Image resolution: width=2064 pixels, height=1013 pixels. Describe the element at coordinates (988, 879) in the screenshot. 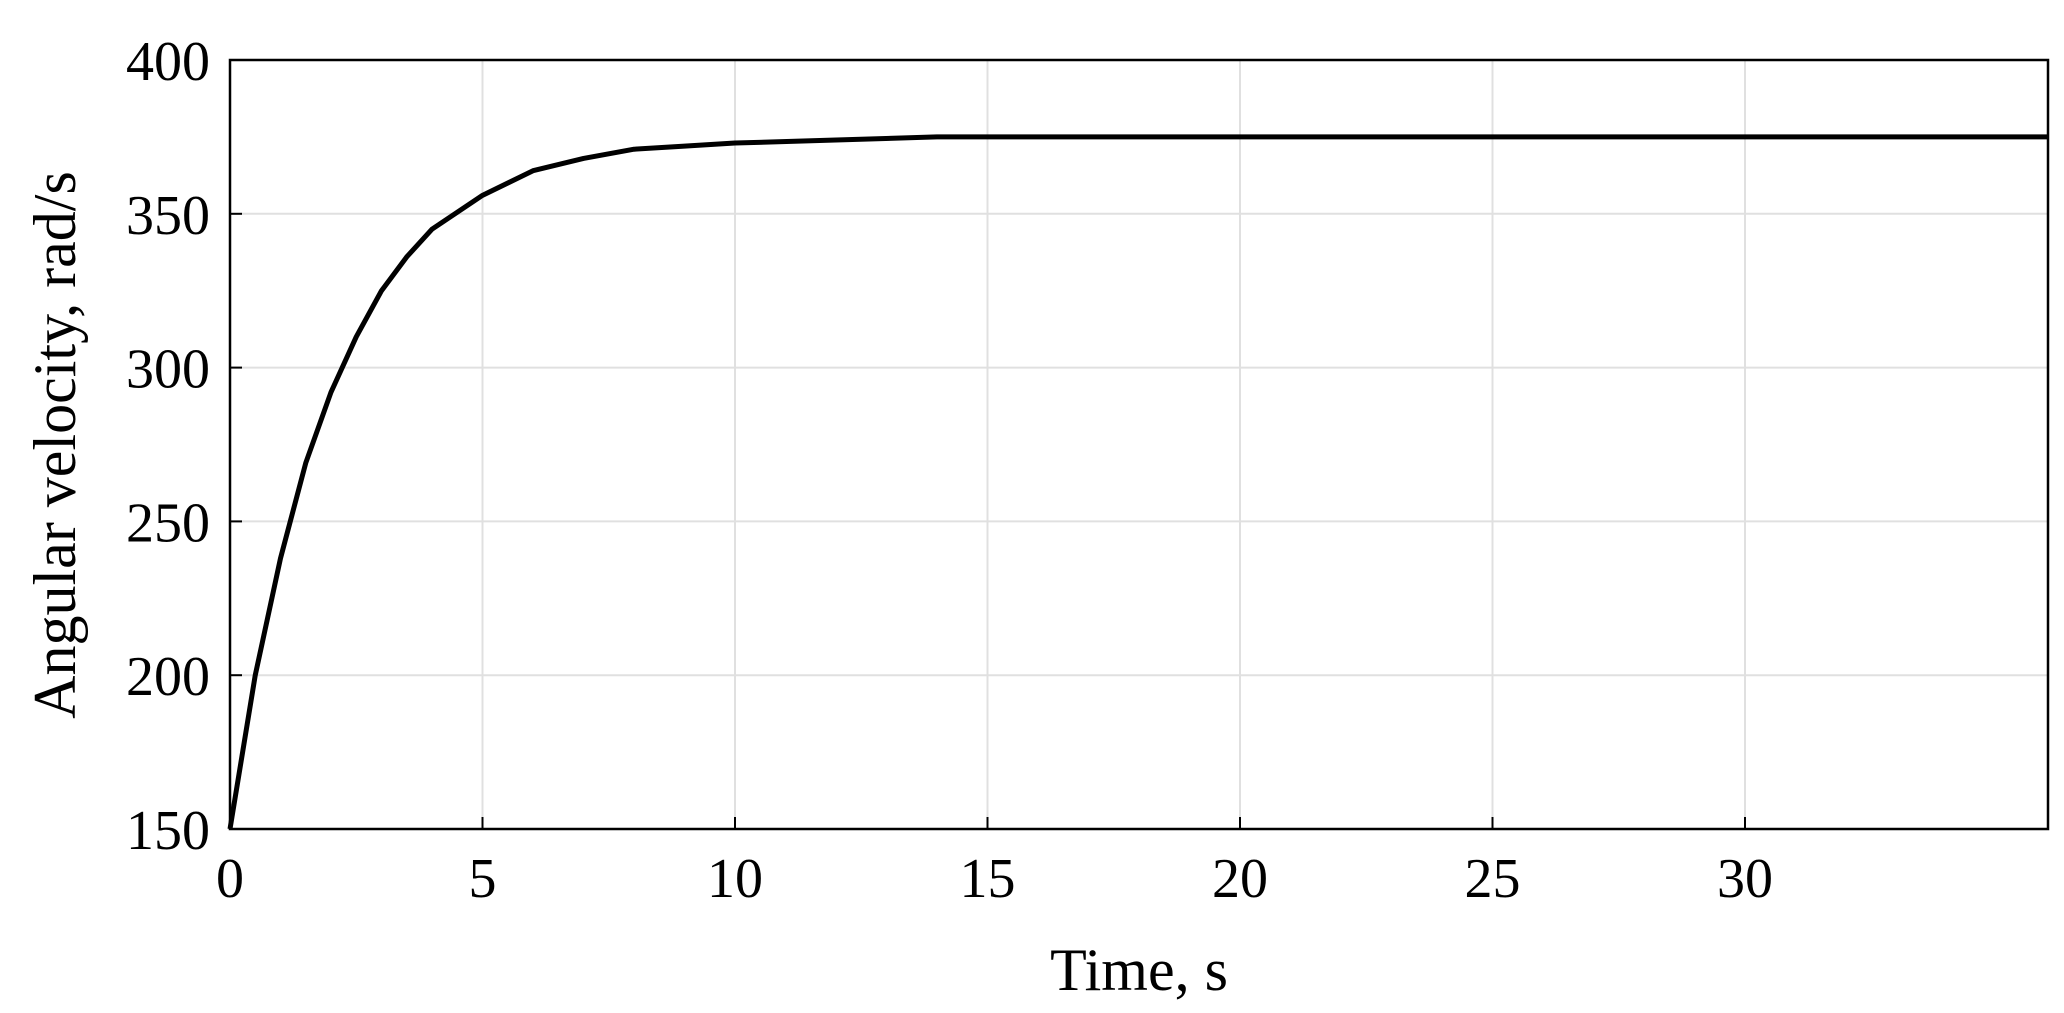

I see `x-tick-label: 15` at that location.